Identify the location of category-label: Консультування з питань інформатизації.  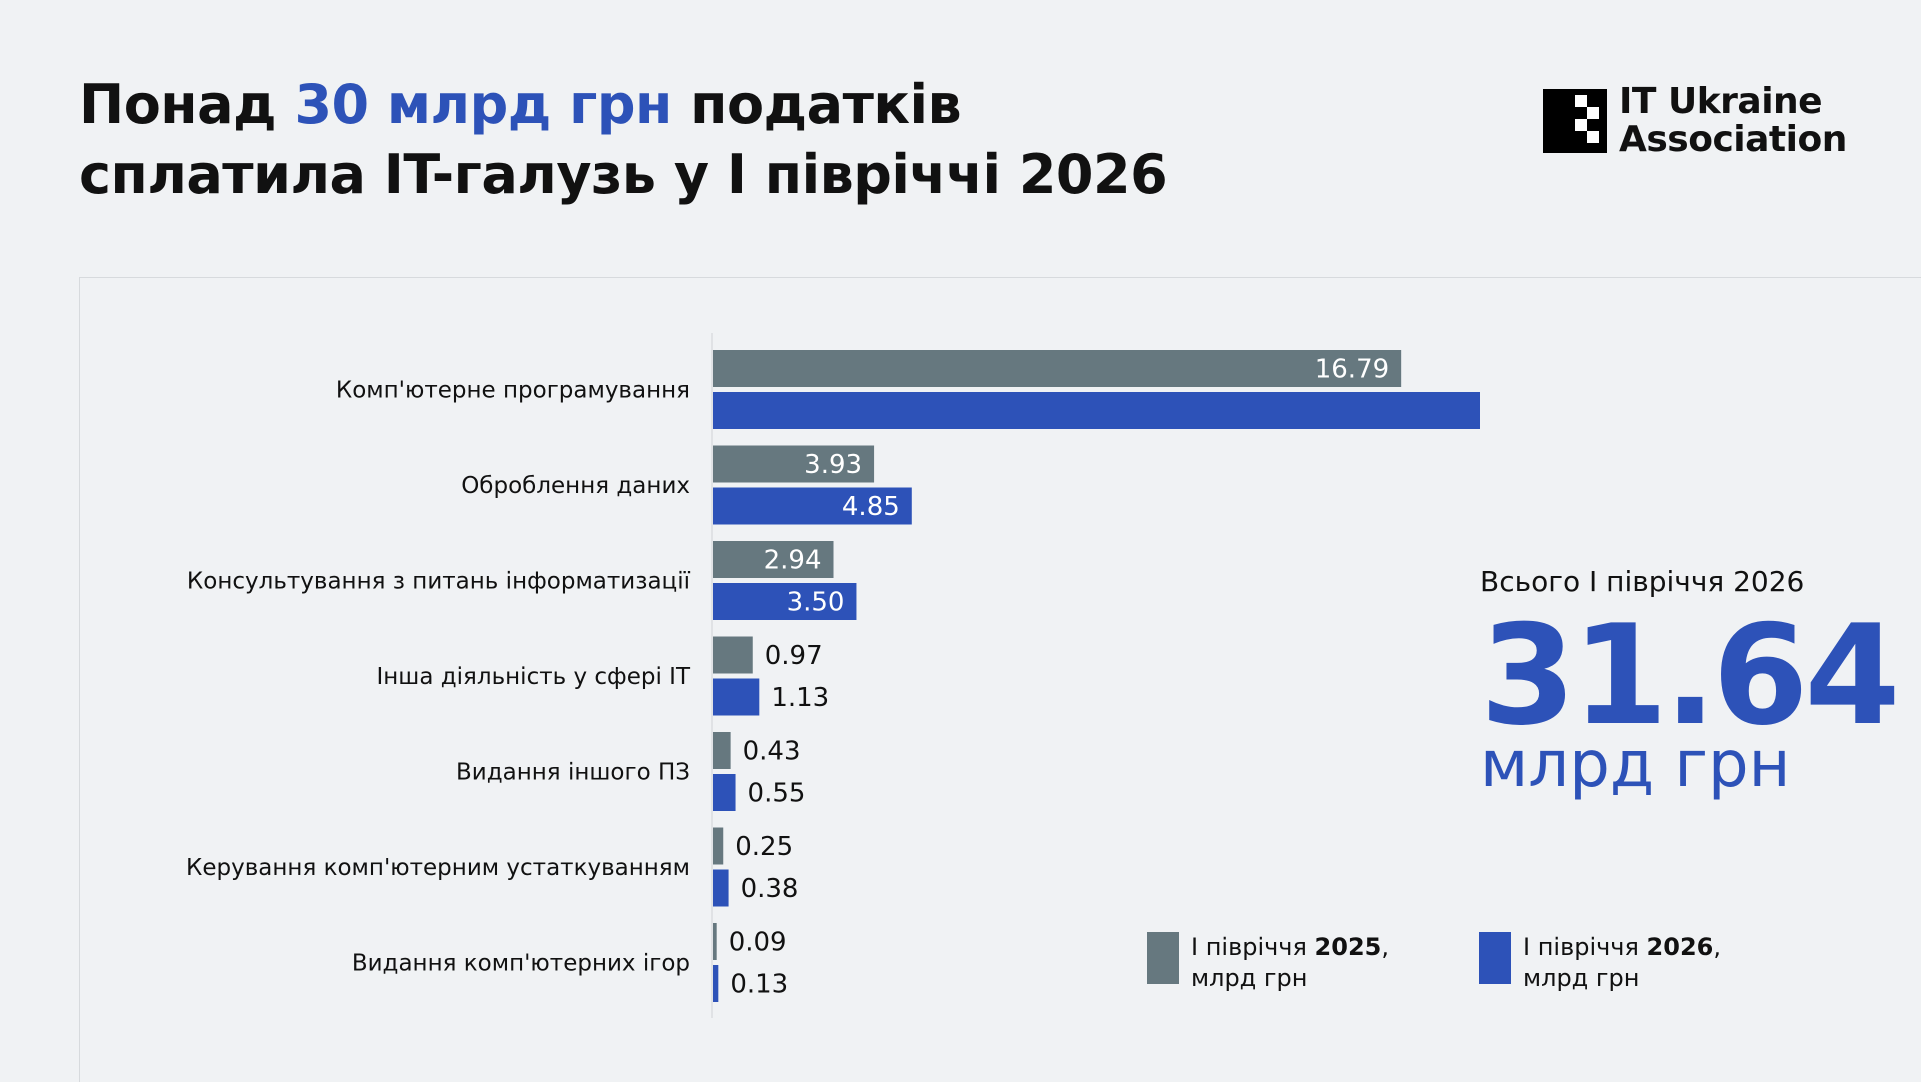
(439, 582).